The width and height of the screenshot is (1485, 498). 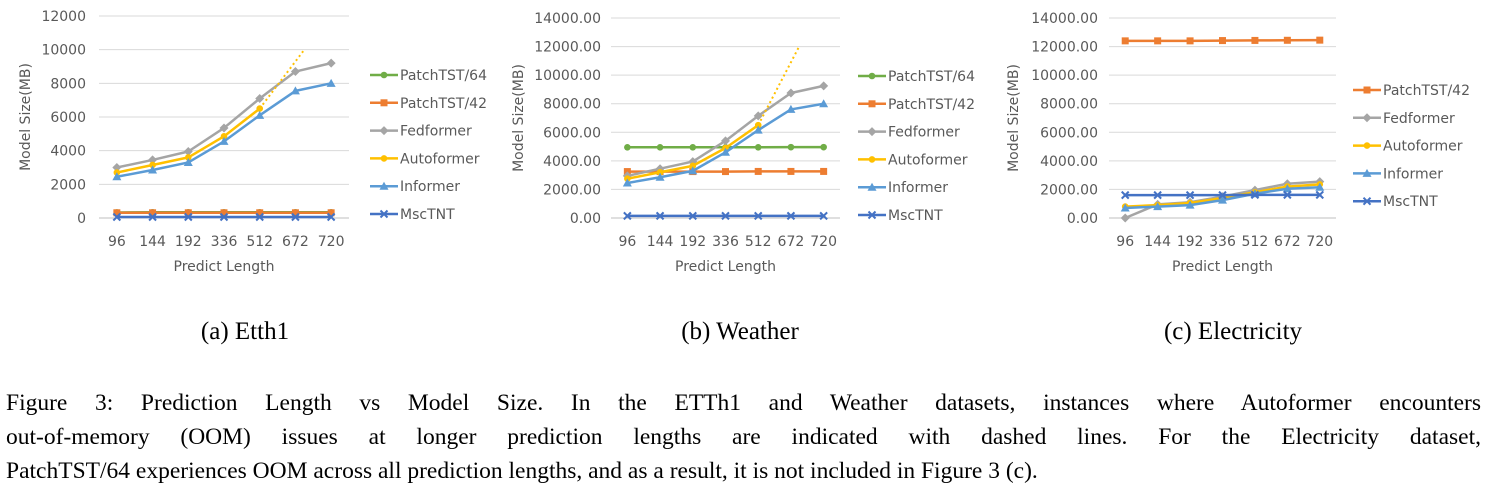 What do you see at coordinates (1398, 174) in the screenshot?
I see `legend-entry: Informer` at bounding box center [1398, 174].